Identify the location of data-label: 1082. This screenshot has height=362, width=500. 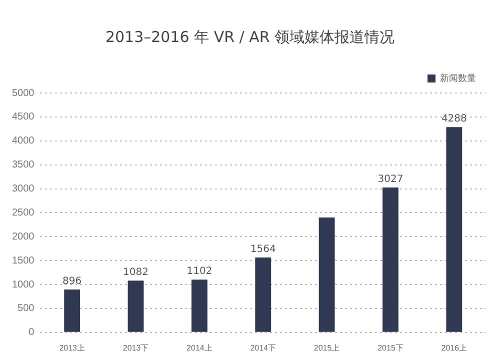
(135, 272).